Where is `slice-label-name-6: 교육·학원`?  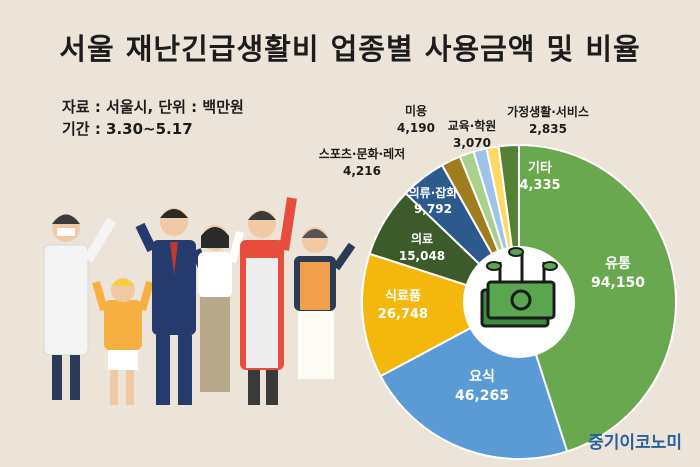
slice-label-name-6: 교육·학원 is located at coordinates (472, 125).